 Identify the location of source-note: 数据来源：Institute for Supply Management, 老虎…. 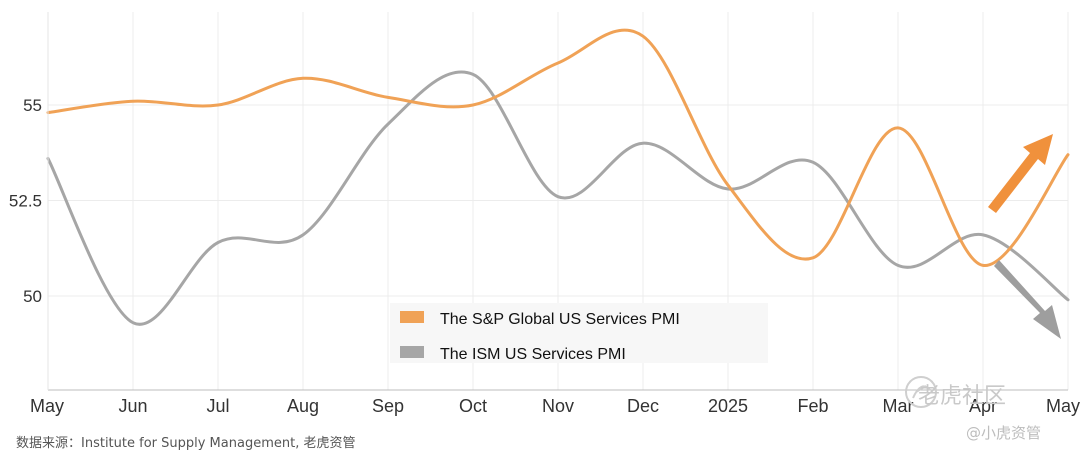
(186, 443).